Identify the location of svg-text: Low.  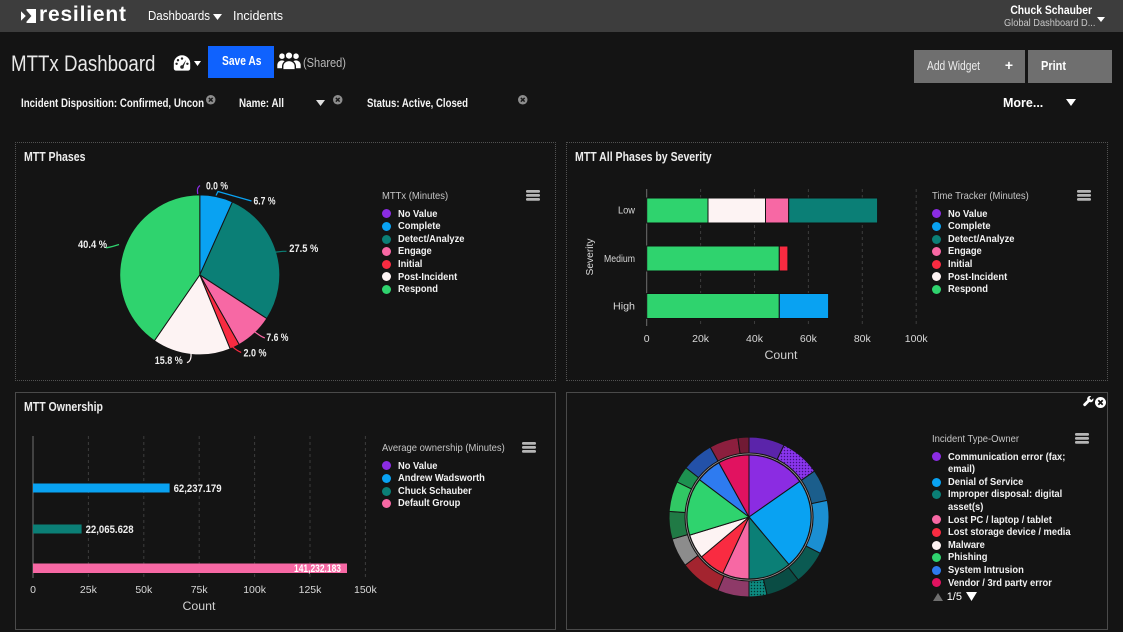
(626, 211).